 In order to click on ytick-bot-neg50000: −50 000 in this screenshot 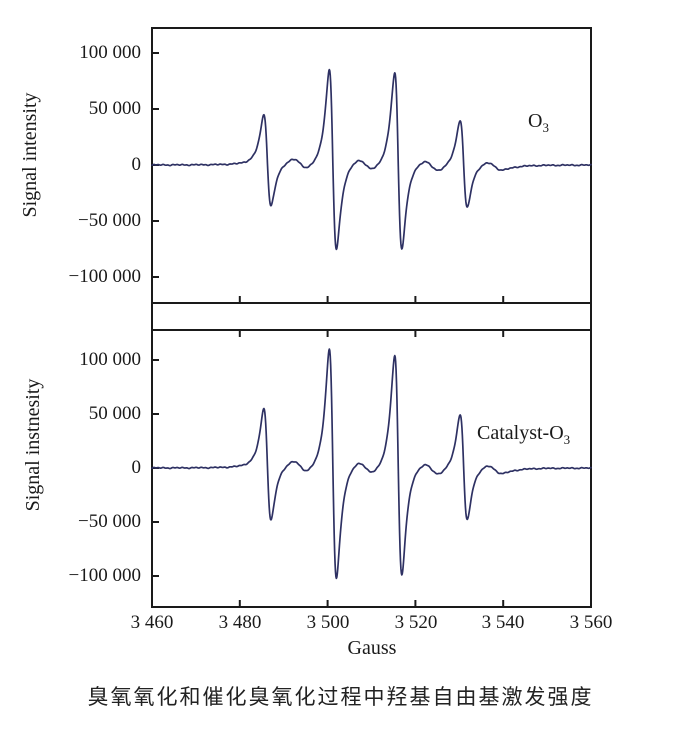, I will do `click(109, 521)`.